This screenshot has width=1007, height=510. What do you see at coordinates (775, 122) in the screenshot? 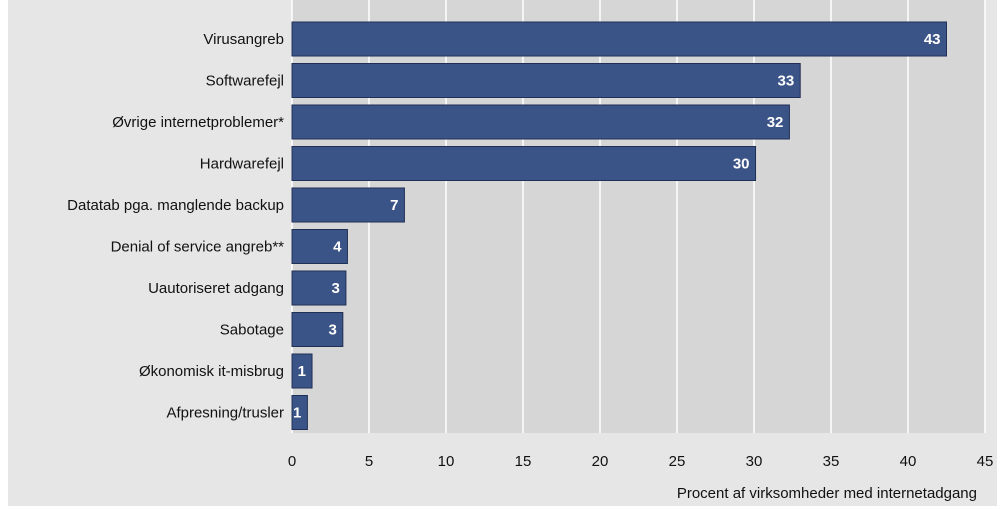
I see `bar-value-label: 32` at bounding box center [775, 122].